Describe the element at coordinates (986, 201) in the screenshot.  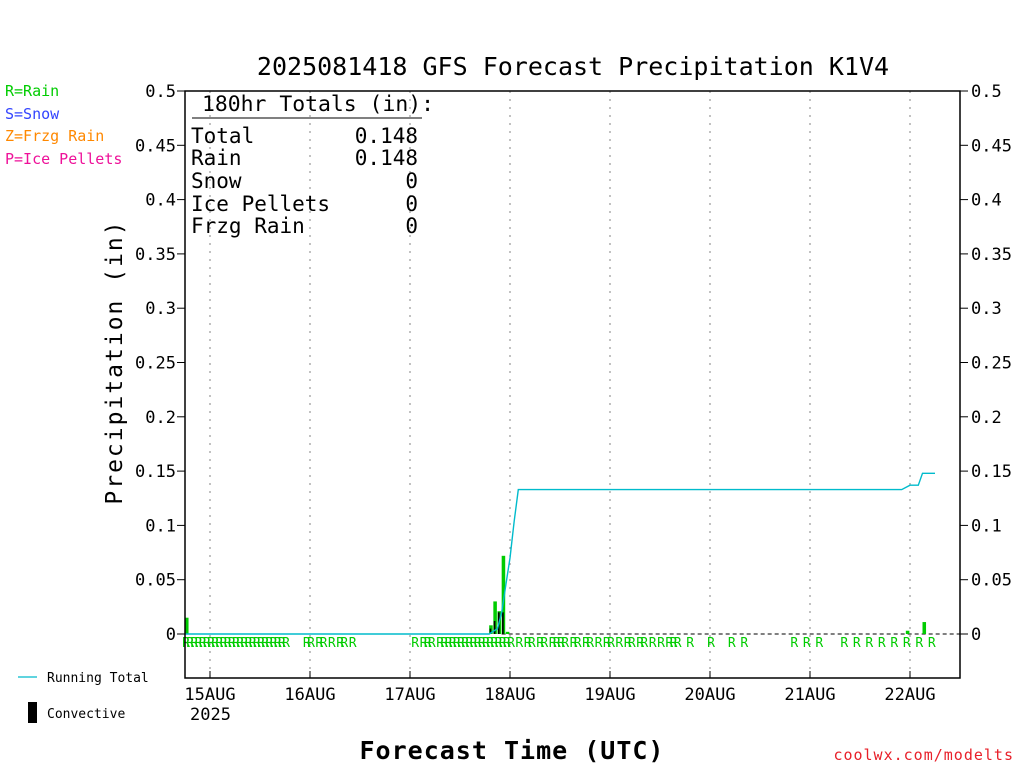
I see `y-tick-label-right-0.4: 0.4` at that location.